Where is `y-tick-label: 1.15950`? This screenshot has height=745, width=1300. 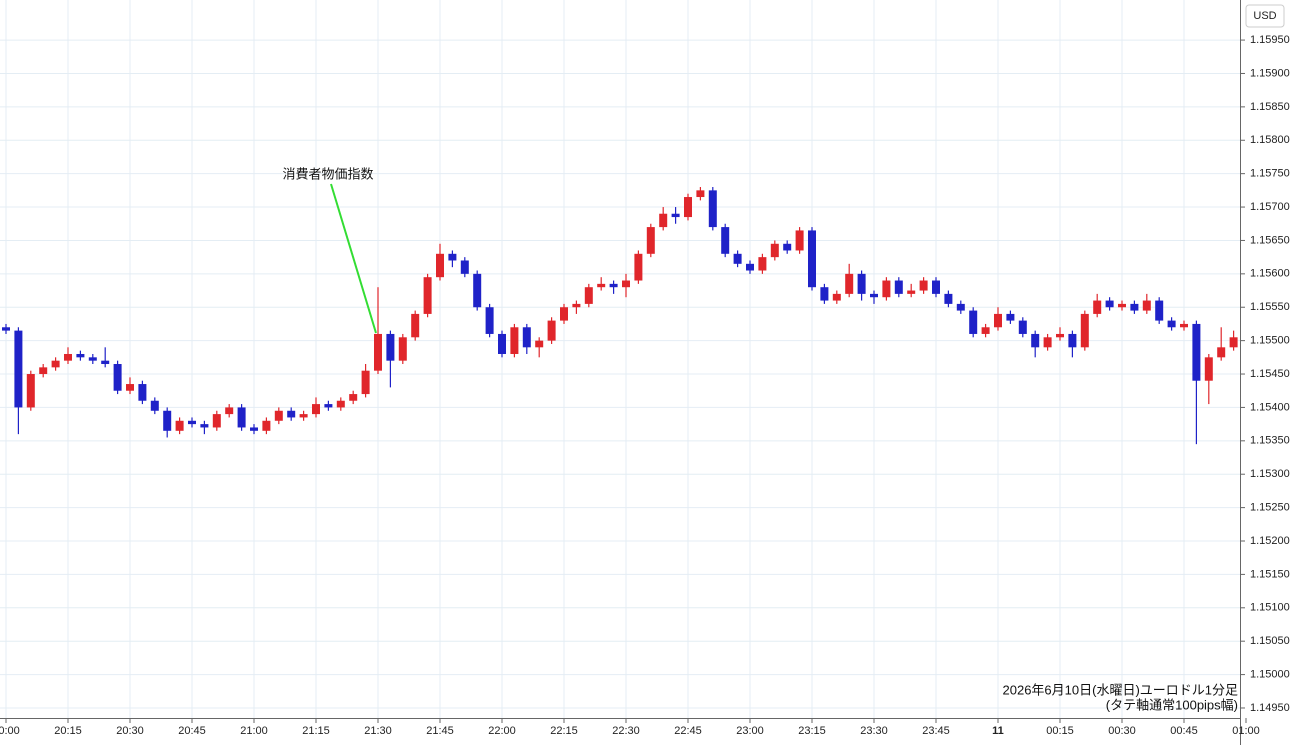 y-tick-label: 1.15950 is located at coordinates (1270, 40).